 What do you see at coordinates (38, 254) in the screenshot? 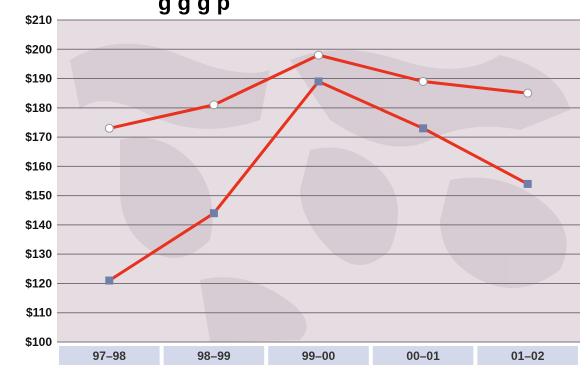
I see `y-tick-label: $130` at bounding box center [38, 254].